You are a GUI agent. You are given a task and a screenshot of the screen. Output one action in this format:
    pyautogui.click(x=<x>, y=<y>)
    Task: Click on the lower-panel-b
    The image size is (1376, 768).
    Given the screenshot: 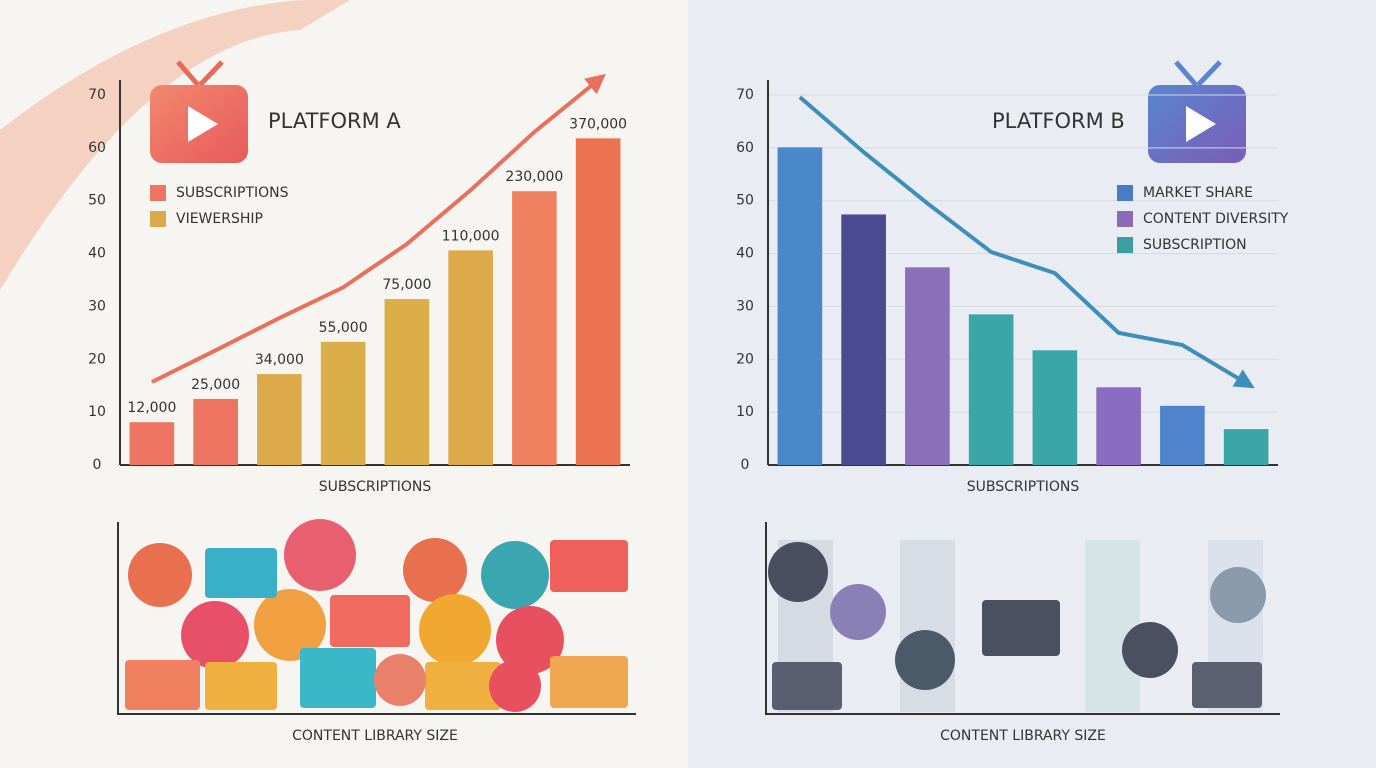 What is the action you would take?
    pyautogui.click(x=1022, y=618)
    